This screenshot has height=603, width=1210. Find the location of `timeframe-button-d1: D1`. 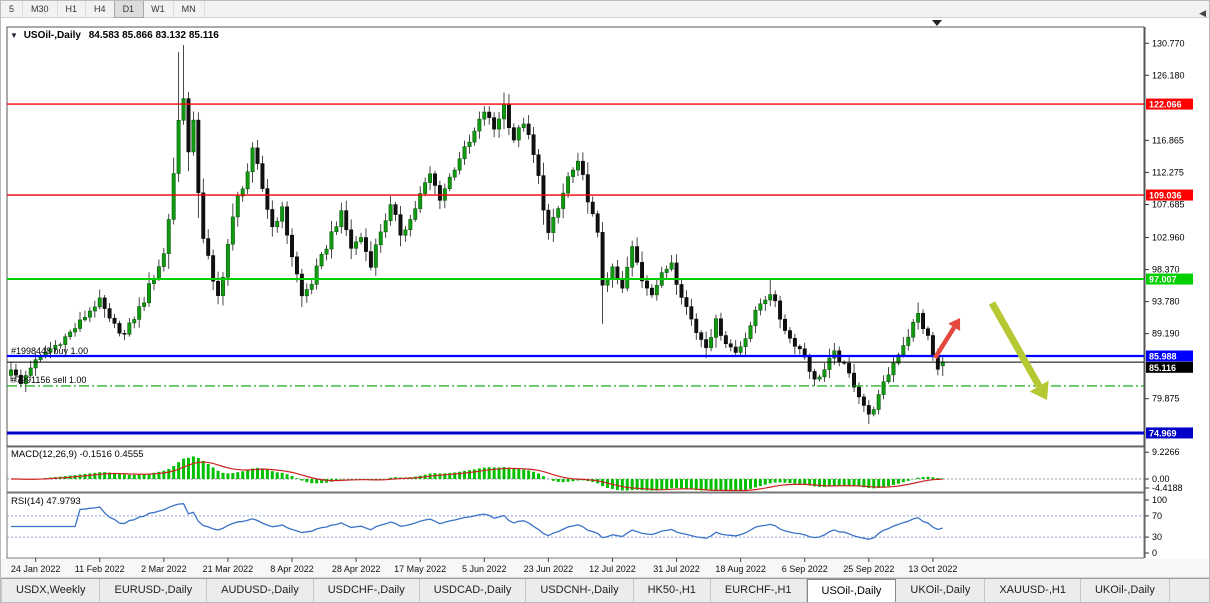

timeframe-button-d1: D1 is located at coordinates (129, 9).